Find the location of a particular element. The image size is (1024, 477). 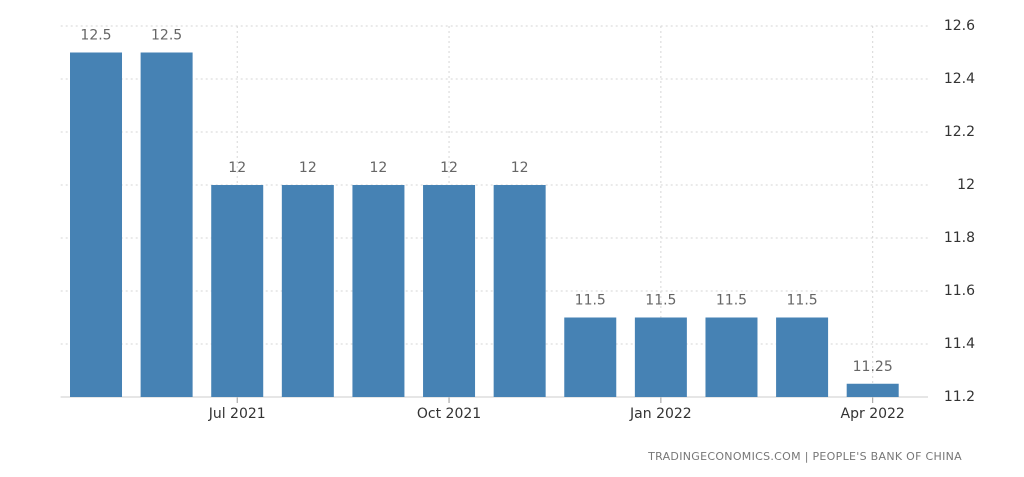

value-label: 11.25 is located at coordinates (873, 367).